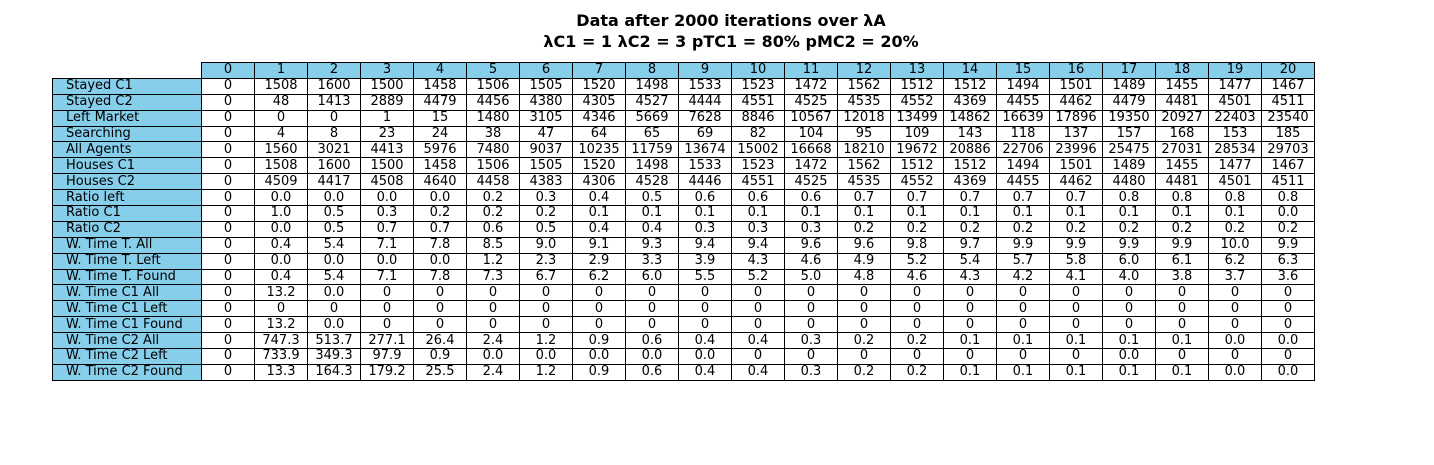 The height and width of the screenshot is (465, 1434). Describe the element at coordinates (334, 341) in the screenshot. I see `table-cell: 513.7` at that location.